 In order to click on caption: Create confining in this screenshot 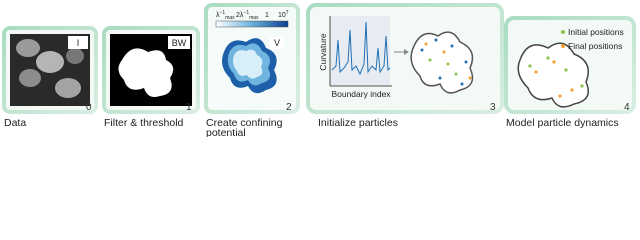, I will do `click(244, 123)`.